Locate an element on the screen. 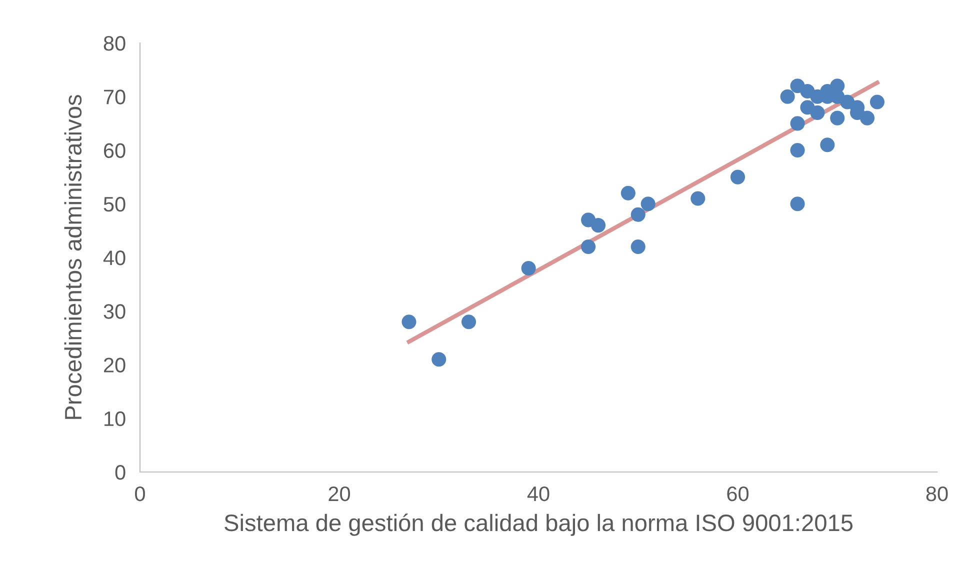  y-axis-title: Procedimientos administrativos is located at coordinates (73, 256).